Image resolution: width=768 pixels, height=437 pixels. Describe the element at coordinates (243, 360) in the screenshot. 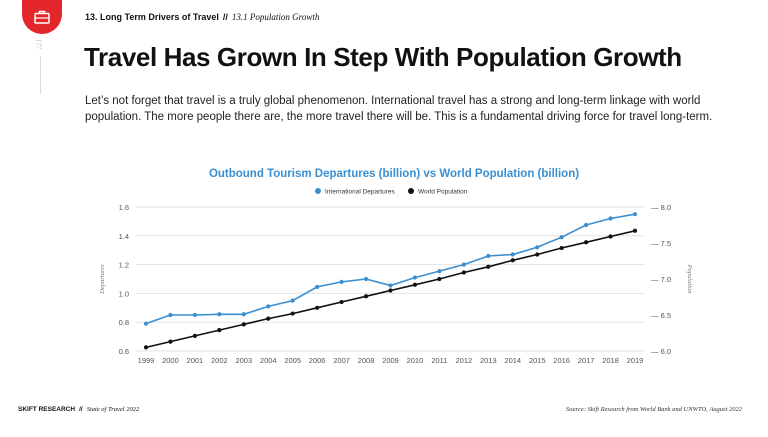

I see `x-tick: 2003` at that location.